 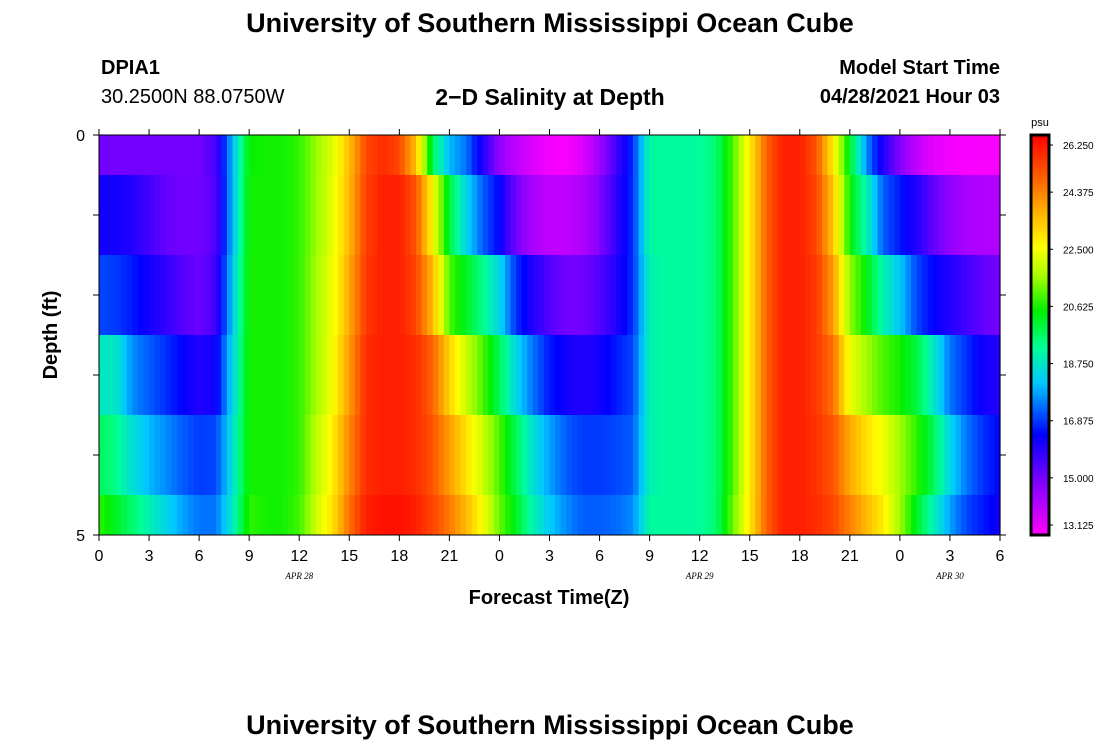 I want to click on x-tick-label: 9, so click(x=249, y=556).